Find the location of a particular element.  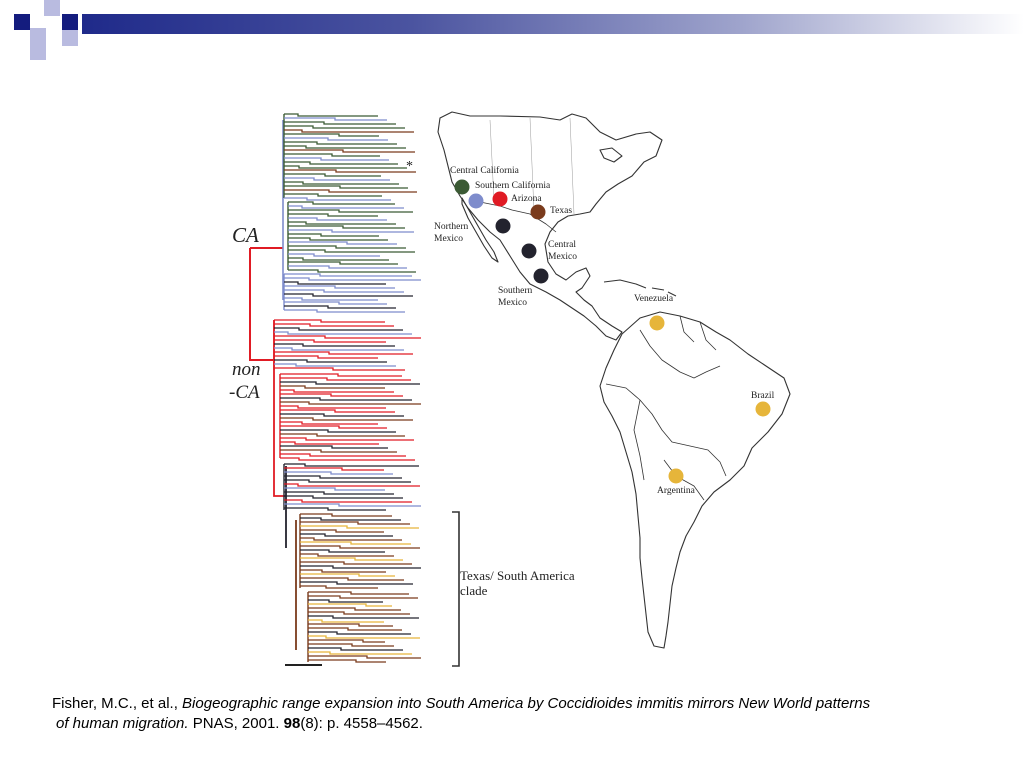

clade-label-texas-sa: clade is located at coordinates (474, 590).